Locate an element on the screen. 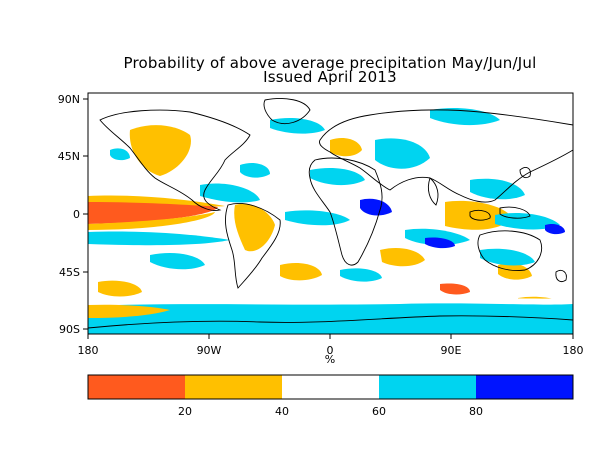 The image size is (600, 450). new-zealand-outline is located at coordinates (561, 276).